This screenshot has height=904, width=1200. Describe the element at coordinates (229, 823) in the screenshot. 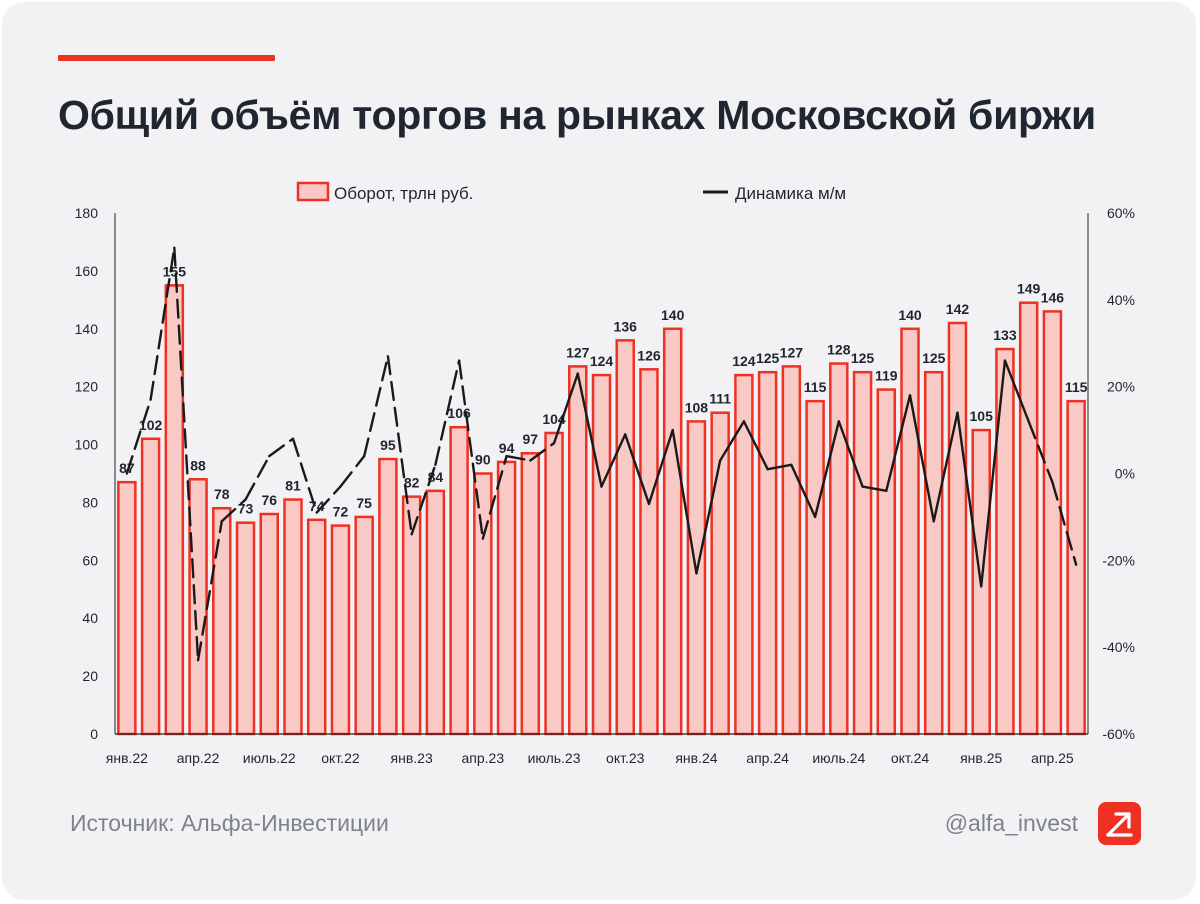

I see `source-text: Источник: Альфа-Инвестиции` at that location.